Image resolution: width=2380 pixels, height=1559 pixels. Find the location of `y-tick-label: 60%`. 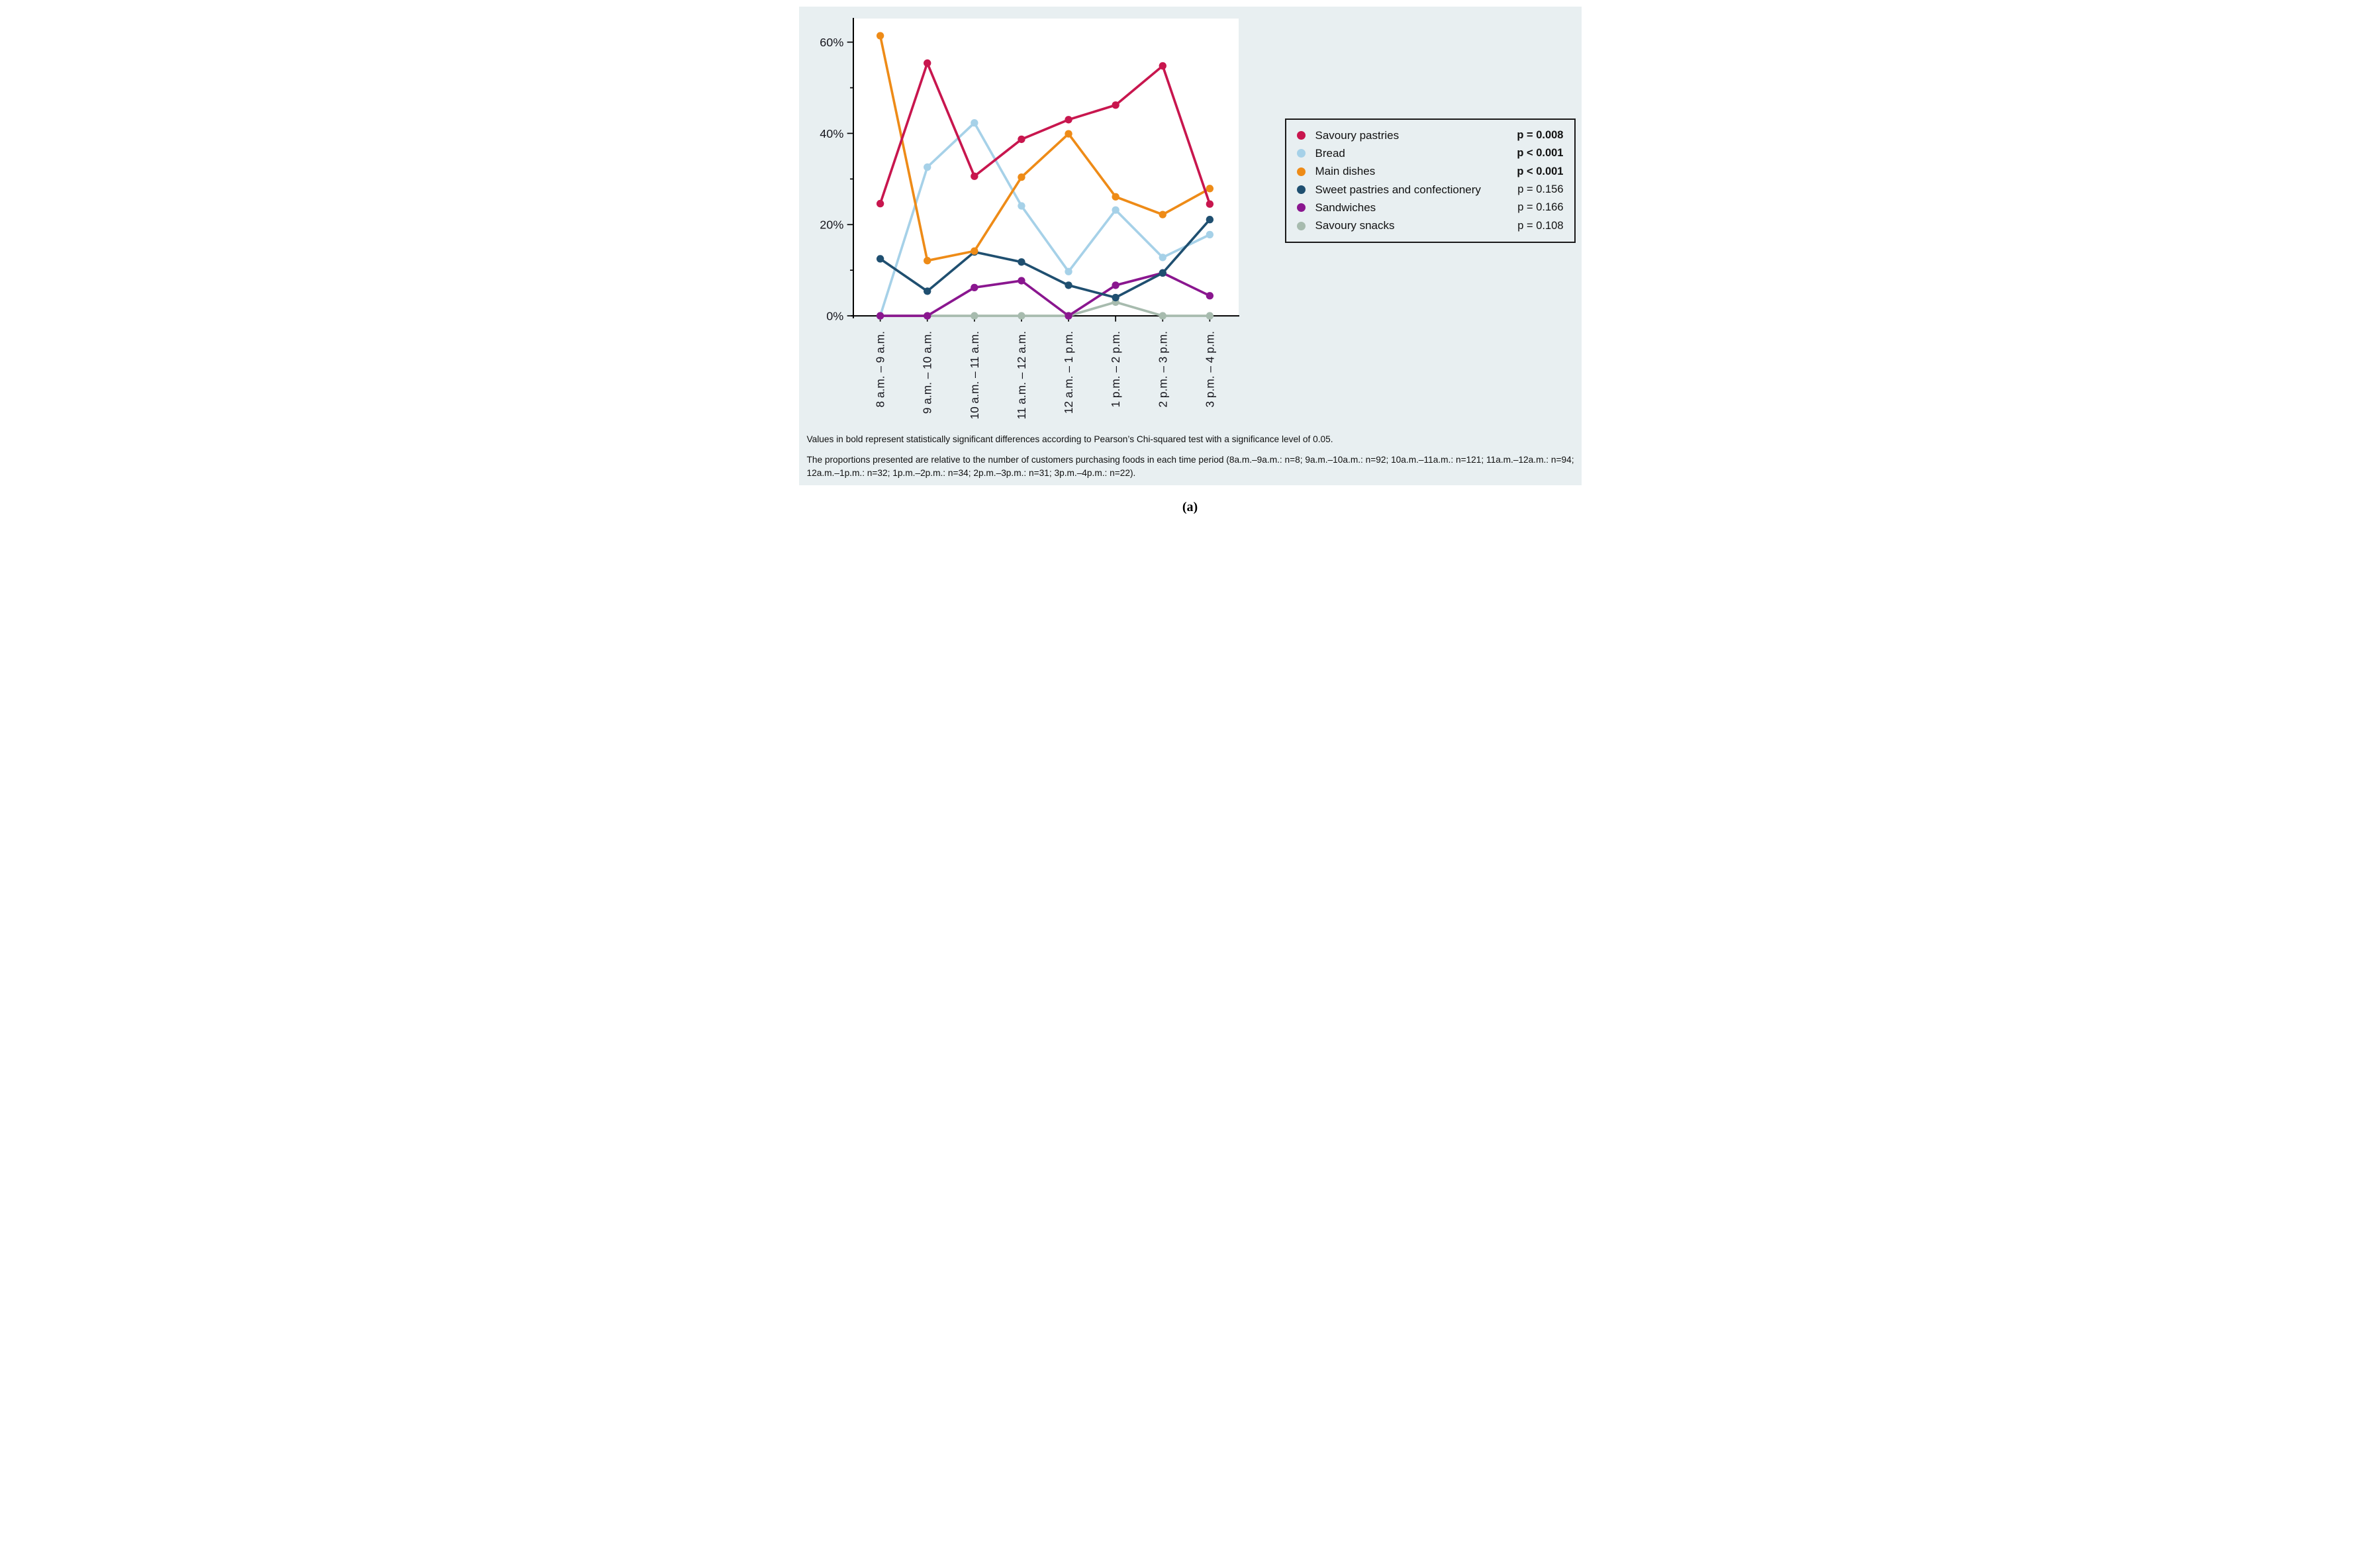

y-tick-label: 60% is located at coordinates (831, 42).